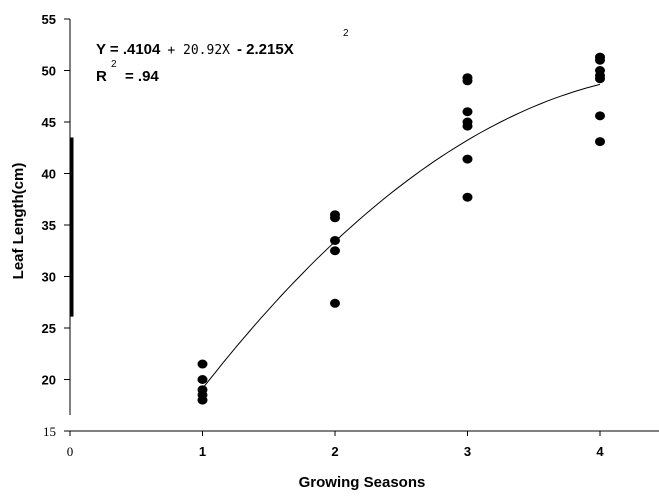 Image resolution: width=659 pixels, height=497 pixels. What do you see at coordinates (49, 71) in the screenshot?
I see `y-tick-label: 50` at bounding box center [49, 71].